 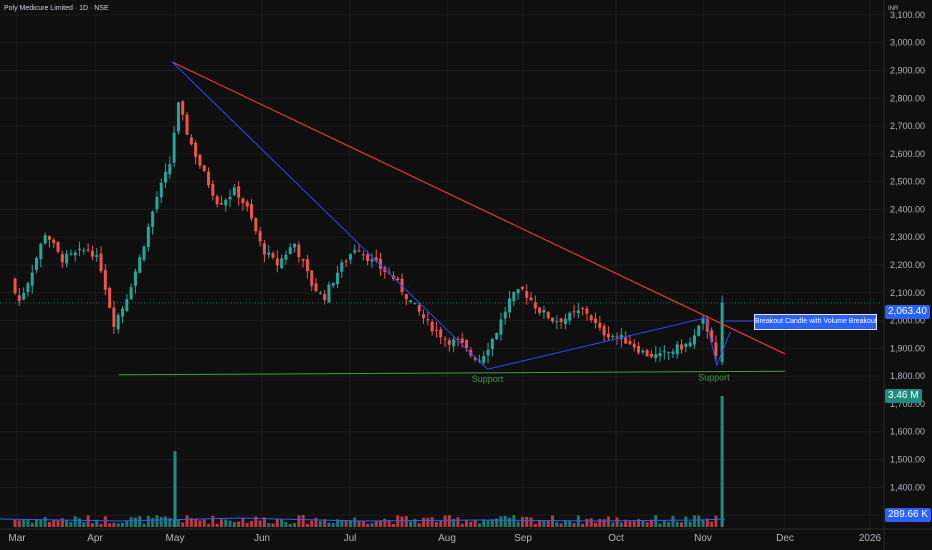 What do you see at coordinates (907, 209) in the screenshot?
I see `y-tick-label: 2,400.00` at bounding box center [907, 209].